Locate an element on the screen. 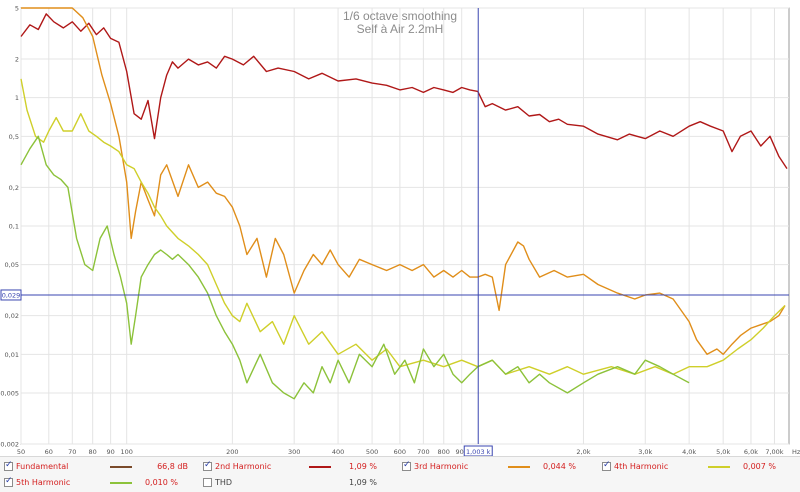 The image size is (800, 492). y-tick-label: 0,2 is located at coordinates (14, 188).